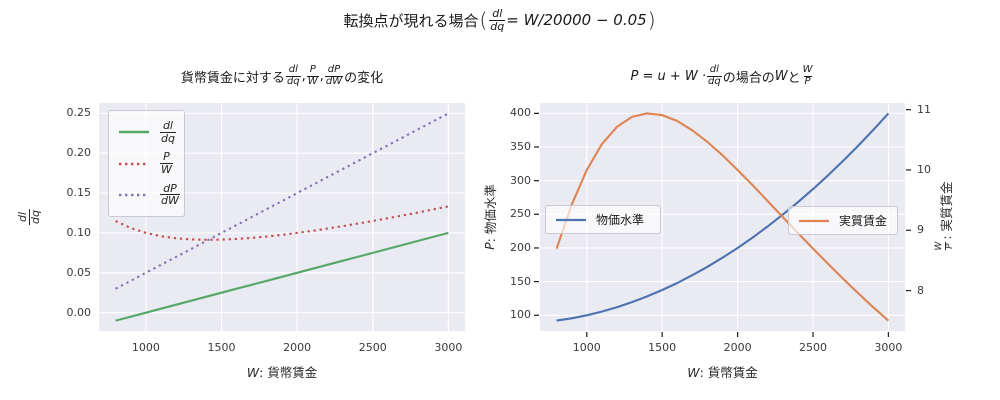 This screenshot has height=400, width=1000. I want to click on right-plot-legend-price: 物価水準, so click(603, 219).